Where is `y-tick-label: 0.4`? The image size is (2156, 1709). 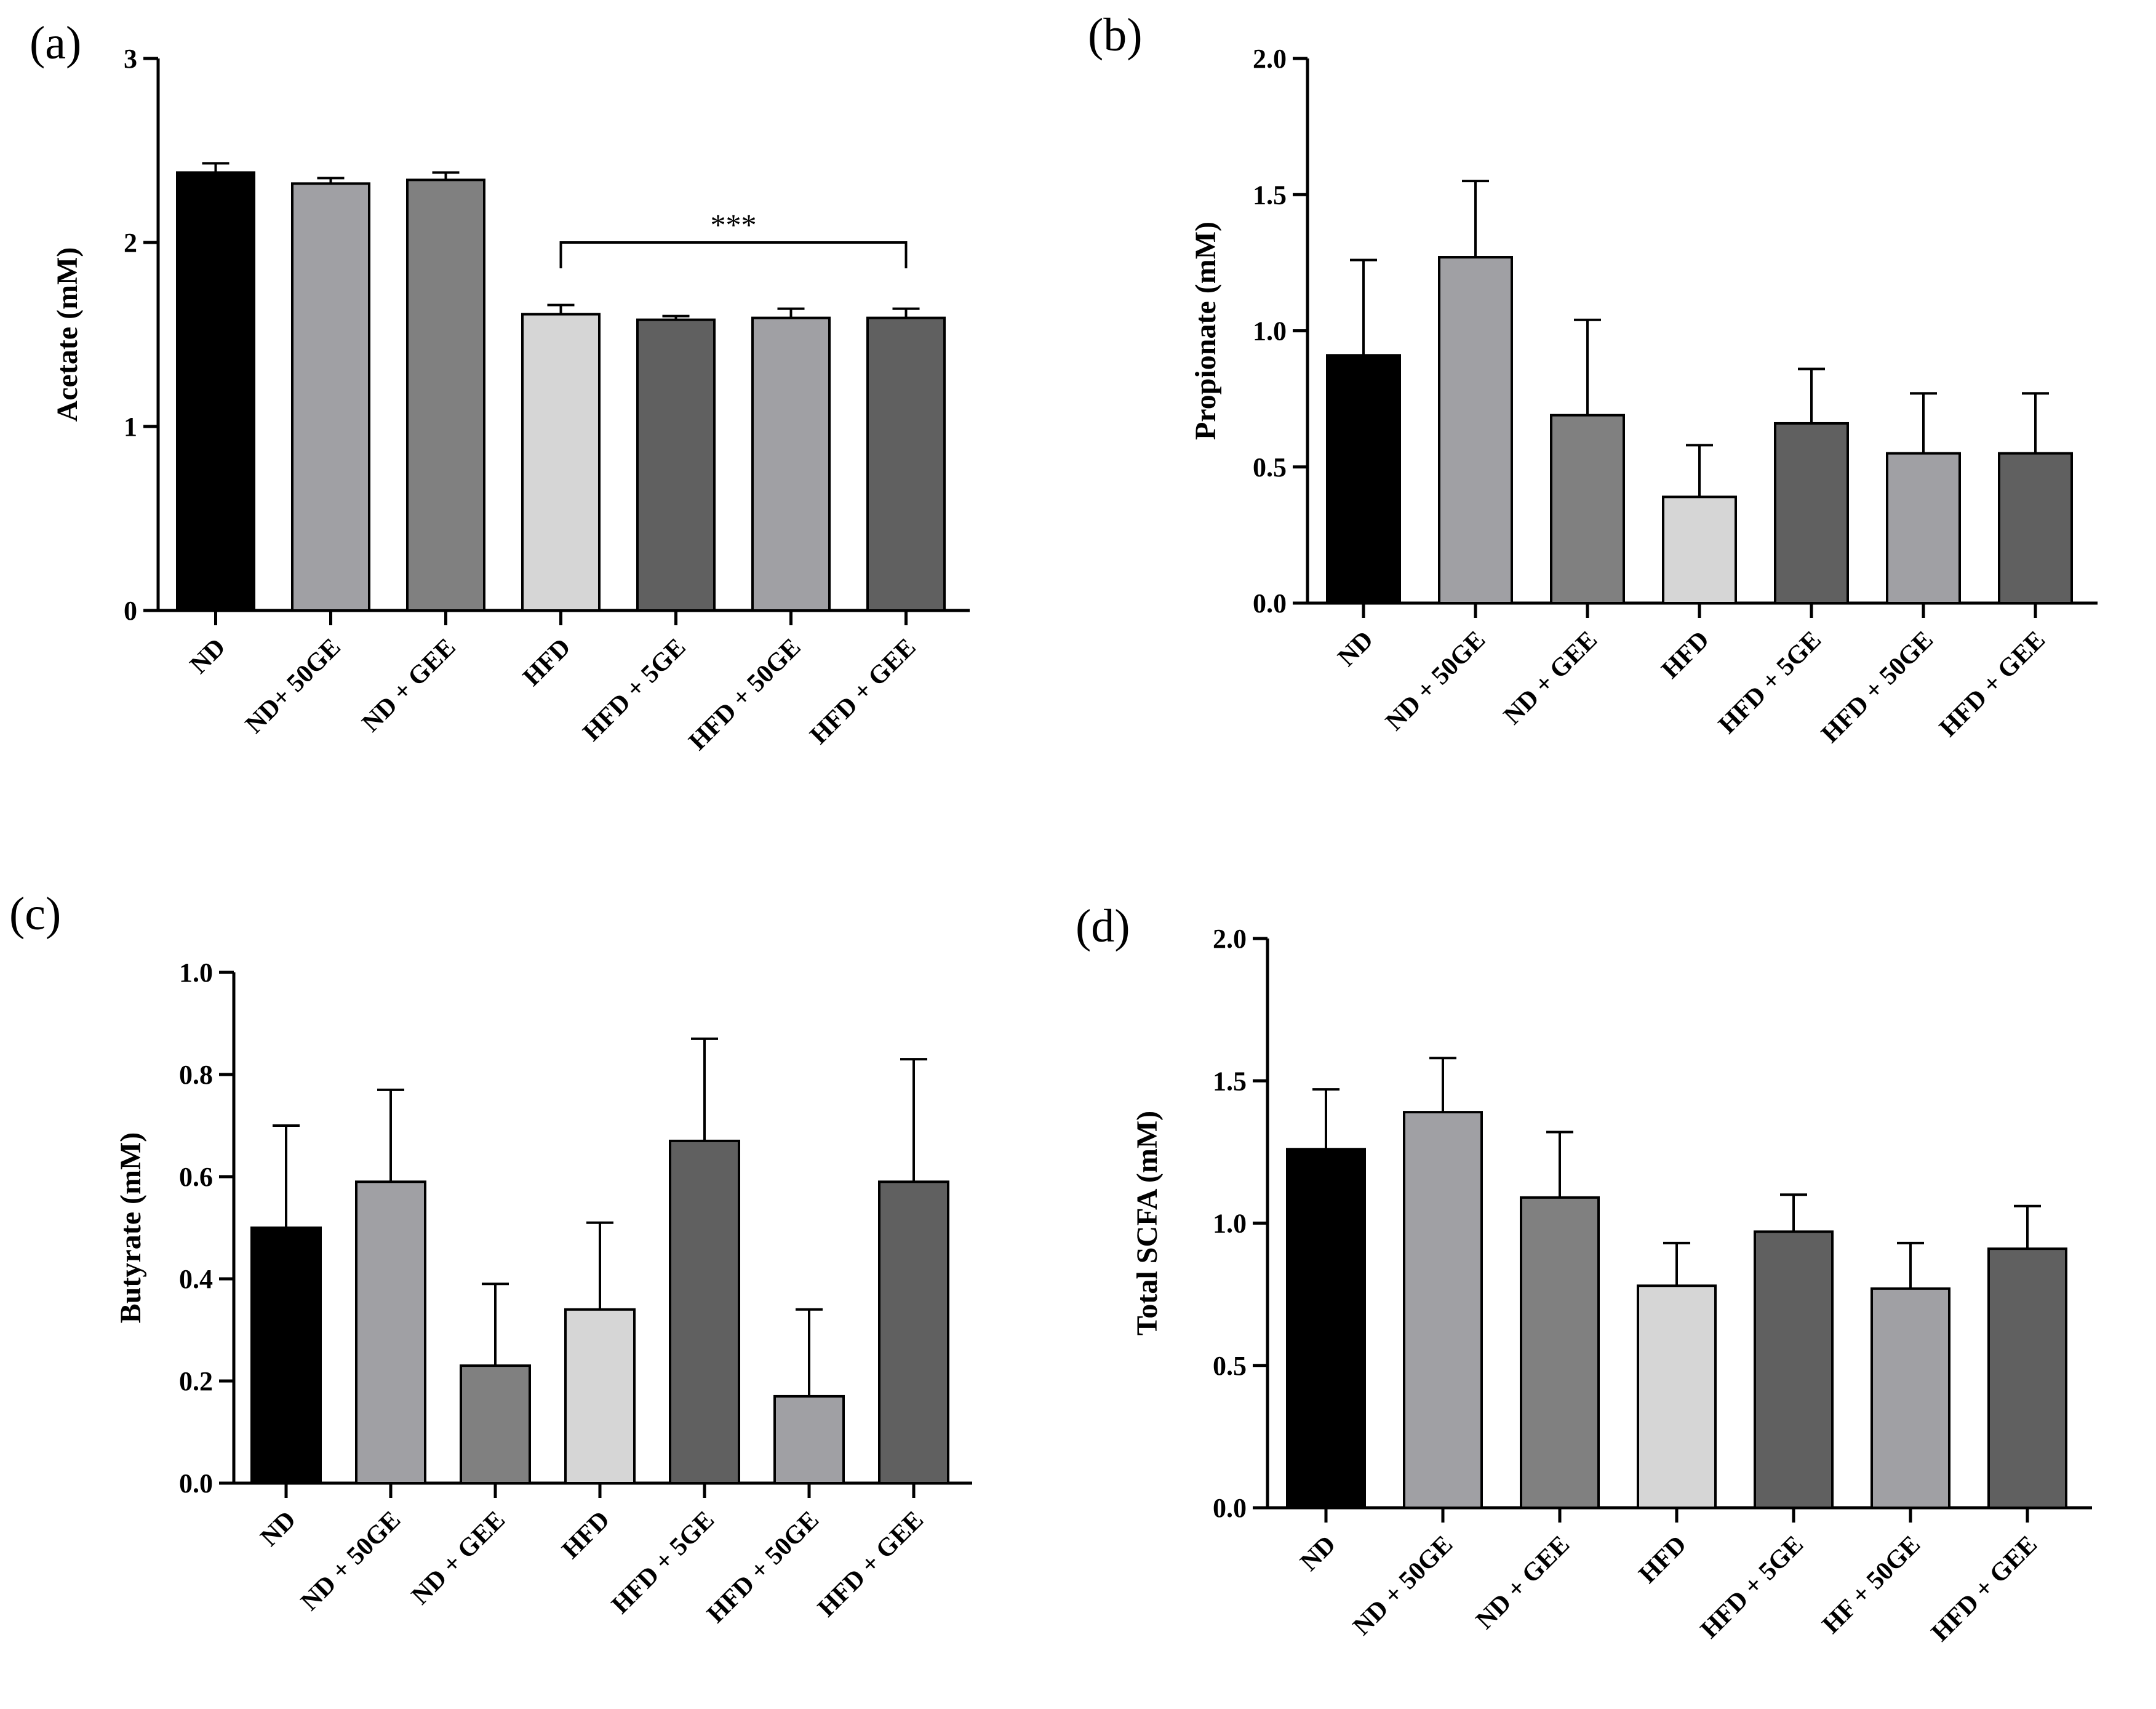 y-tick-label: 0.4 is located at coordinates (196, 1279).